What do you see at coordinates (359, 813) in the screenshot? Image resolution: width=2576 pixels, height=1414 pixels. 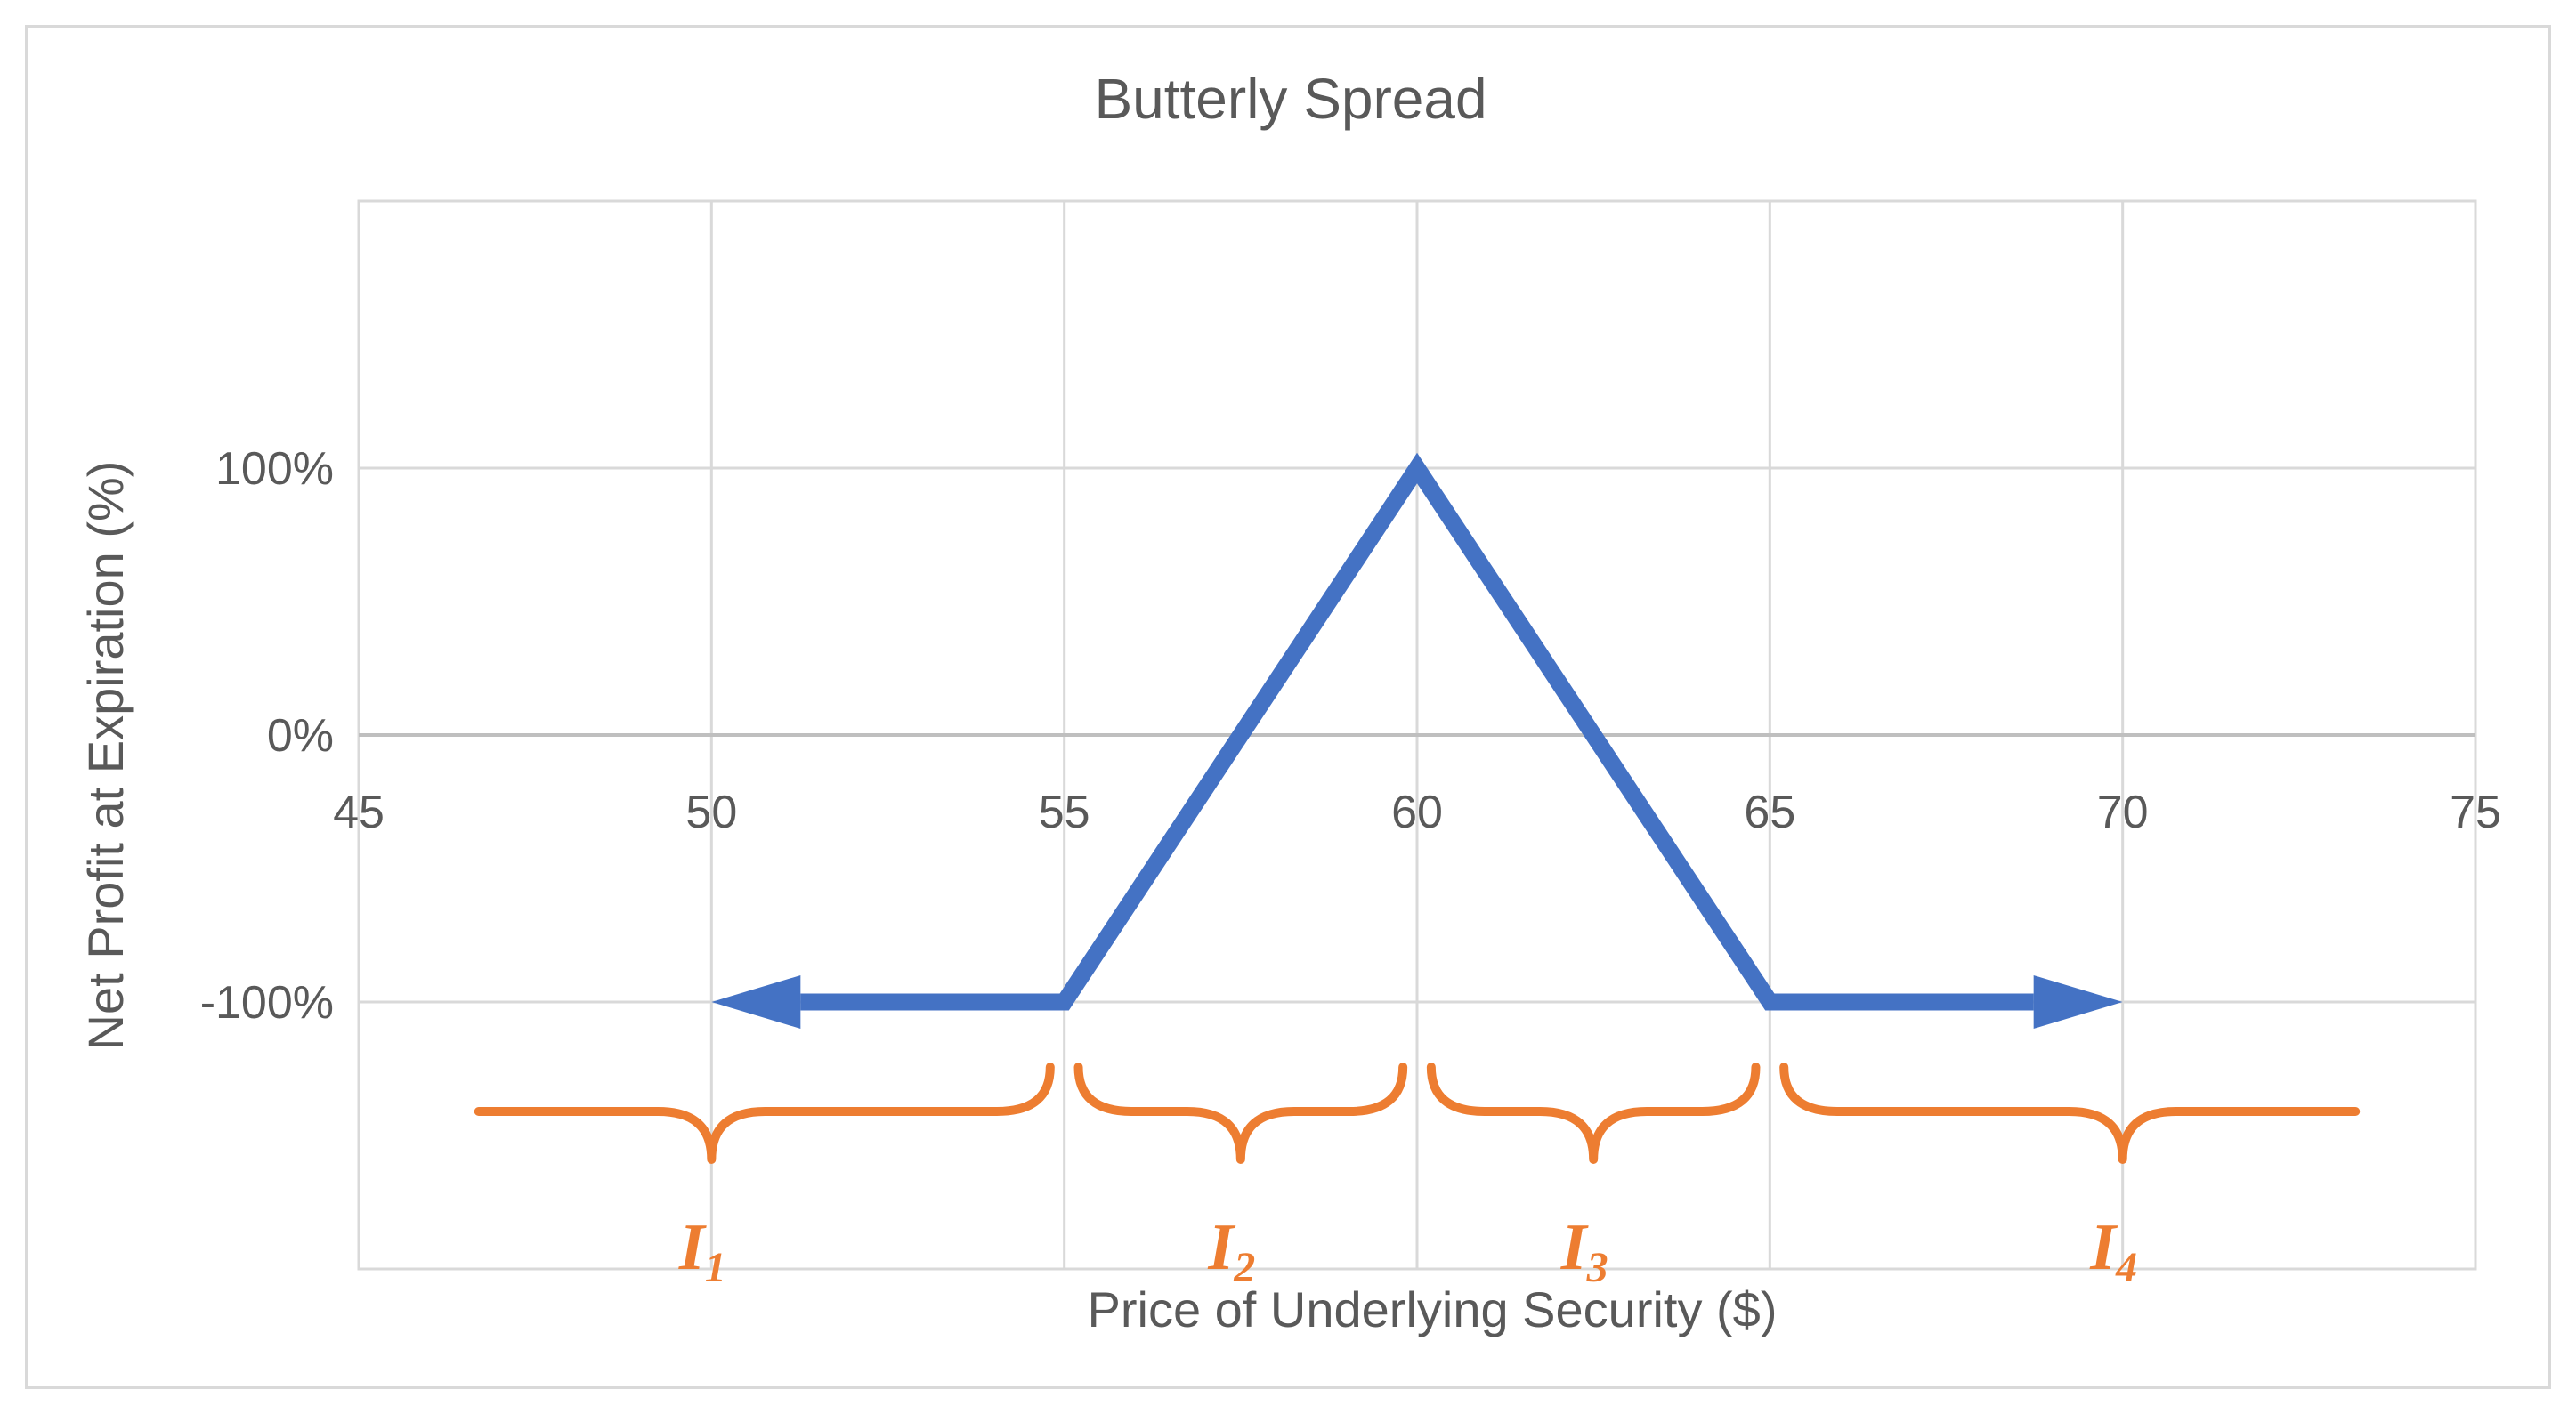 I see `x-tick-label: 45` at bounding box center [359, 813].